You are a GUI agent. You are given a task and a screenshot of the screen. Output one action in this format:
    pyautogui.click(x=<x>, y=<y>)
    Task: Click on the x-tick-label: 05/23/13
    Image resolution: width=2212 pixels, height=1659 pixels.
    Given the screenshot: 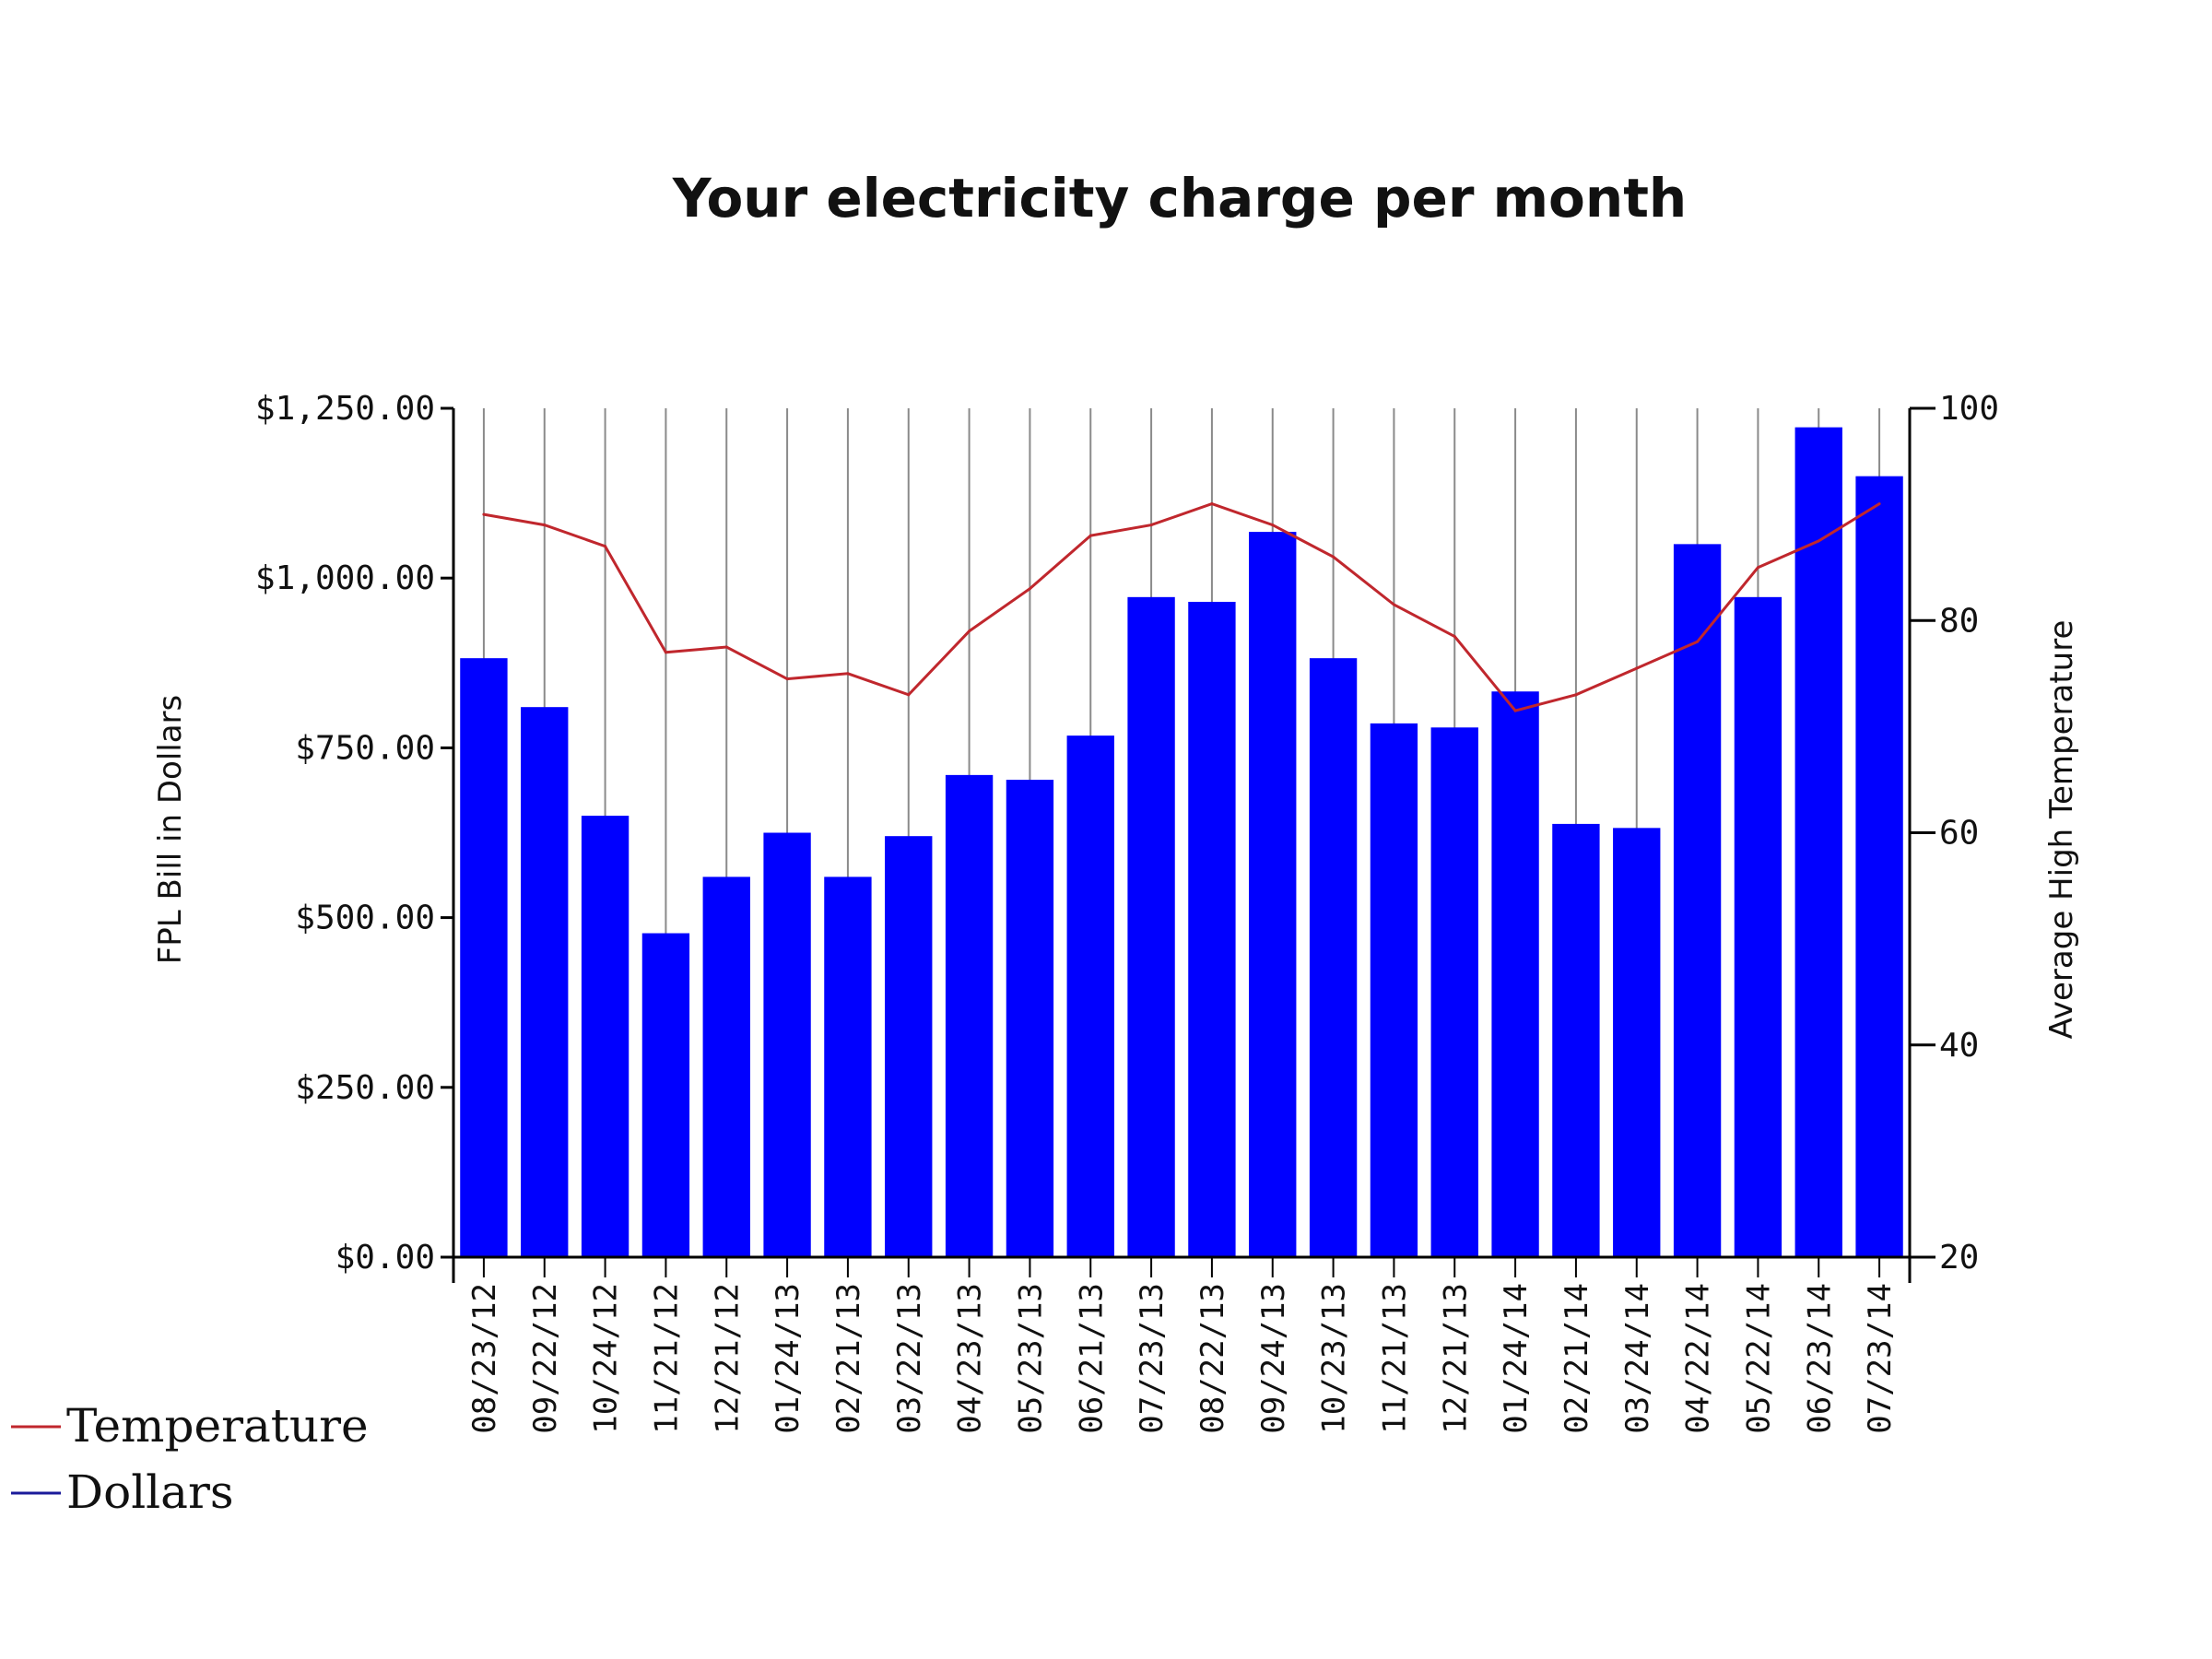 What is the action you would take?
    pyautogui.click(x=1030, y=1358)
    